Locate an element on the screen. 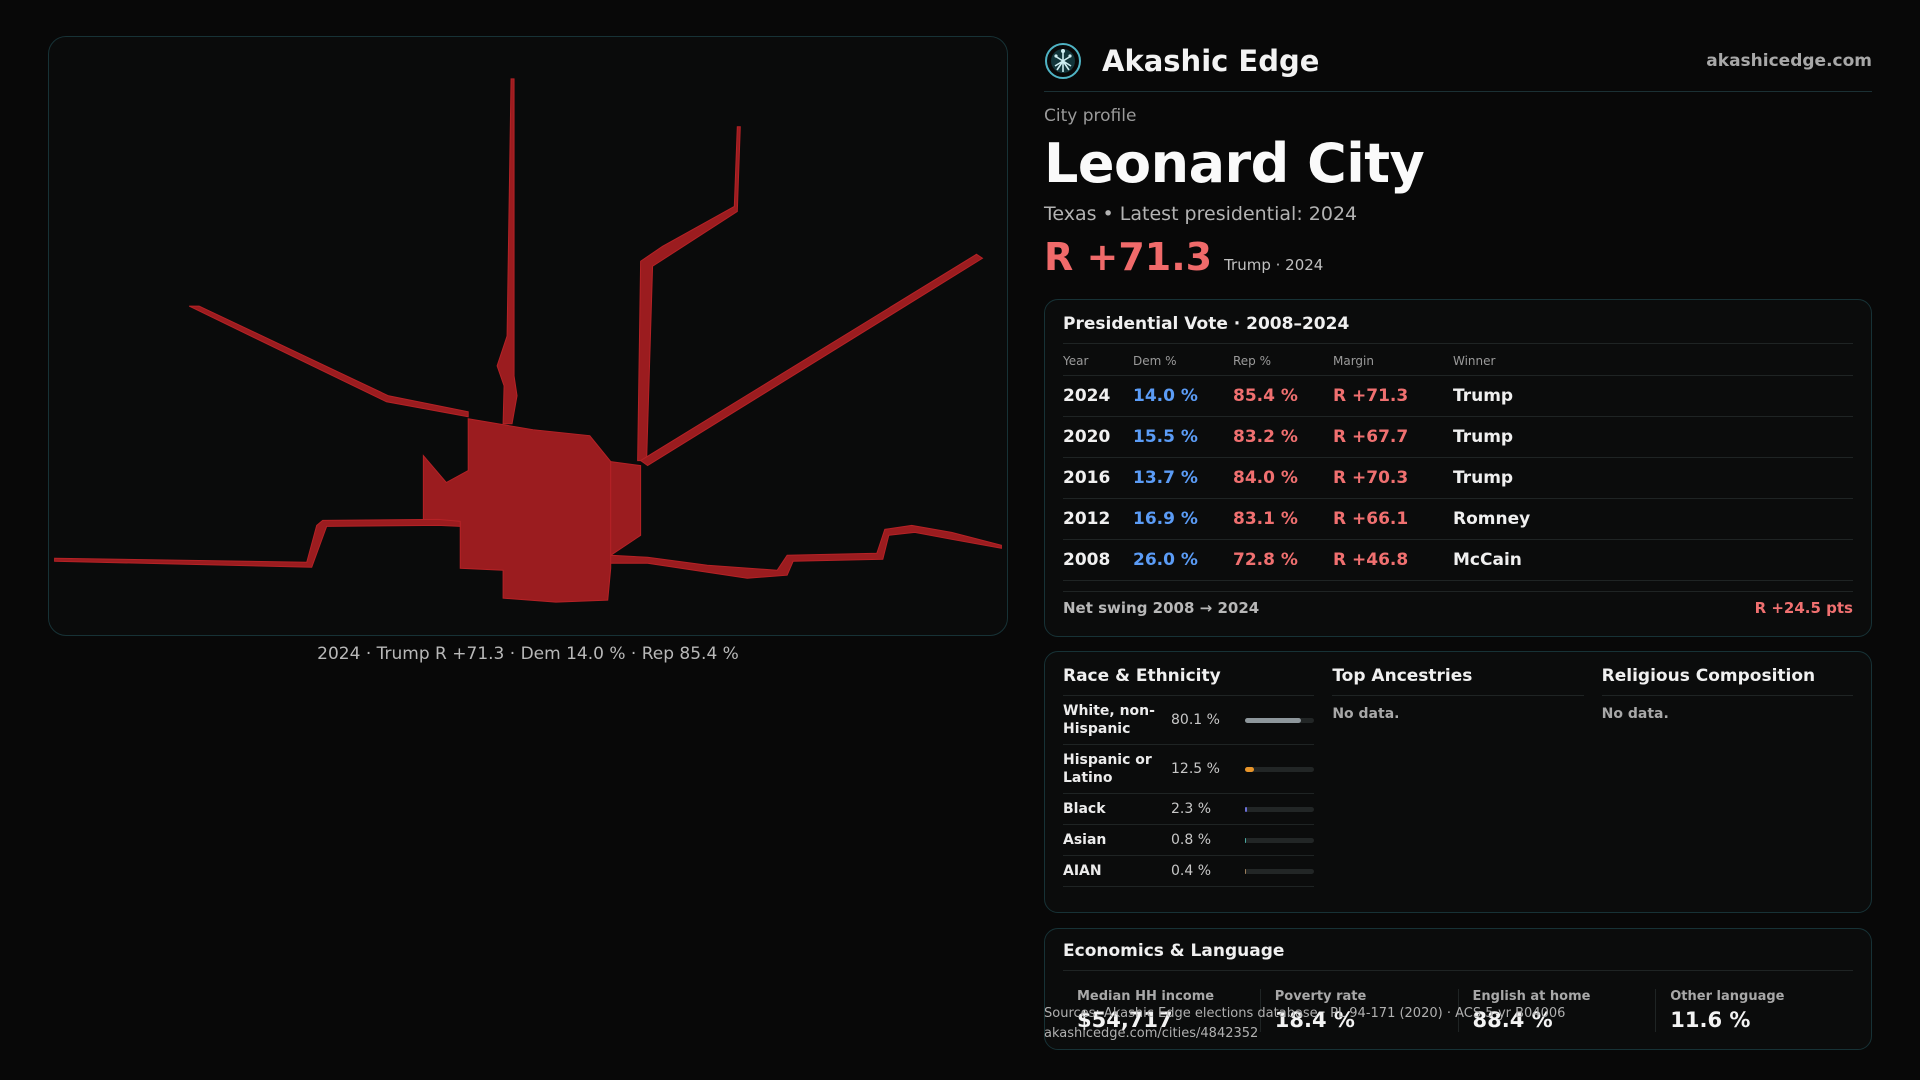 The image size is (1920, 1080). cell-margin: R +66.1 is located at coordinates (1393, 519).